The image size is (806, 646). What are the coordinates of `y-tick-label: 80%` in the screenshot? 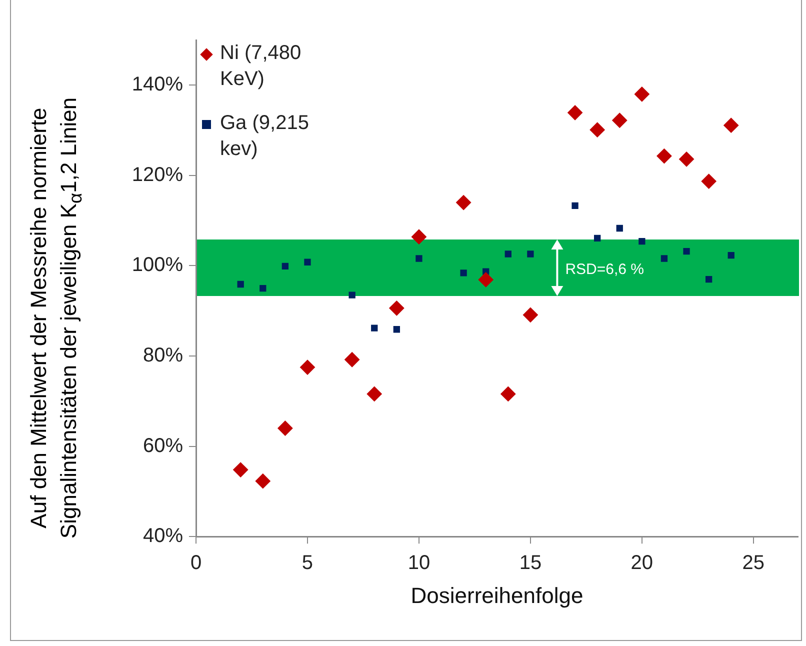 It's located at (163, 355).